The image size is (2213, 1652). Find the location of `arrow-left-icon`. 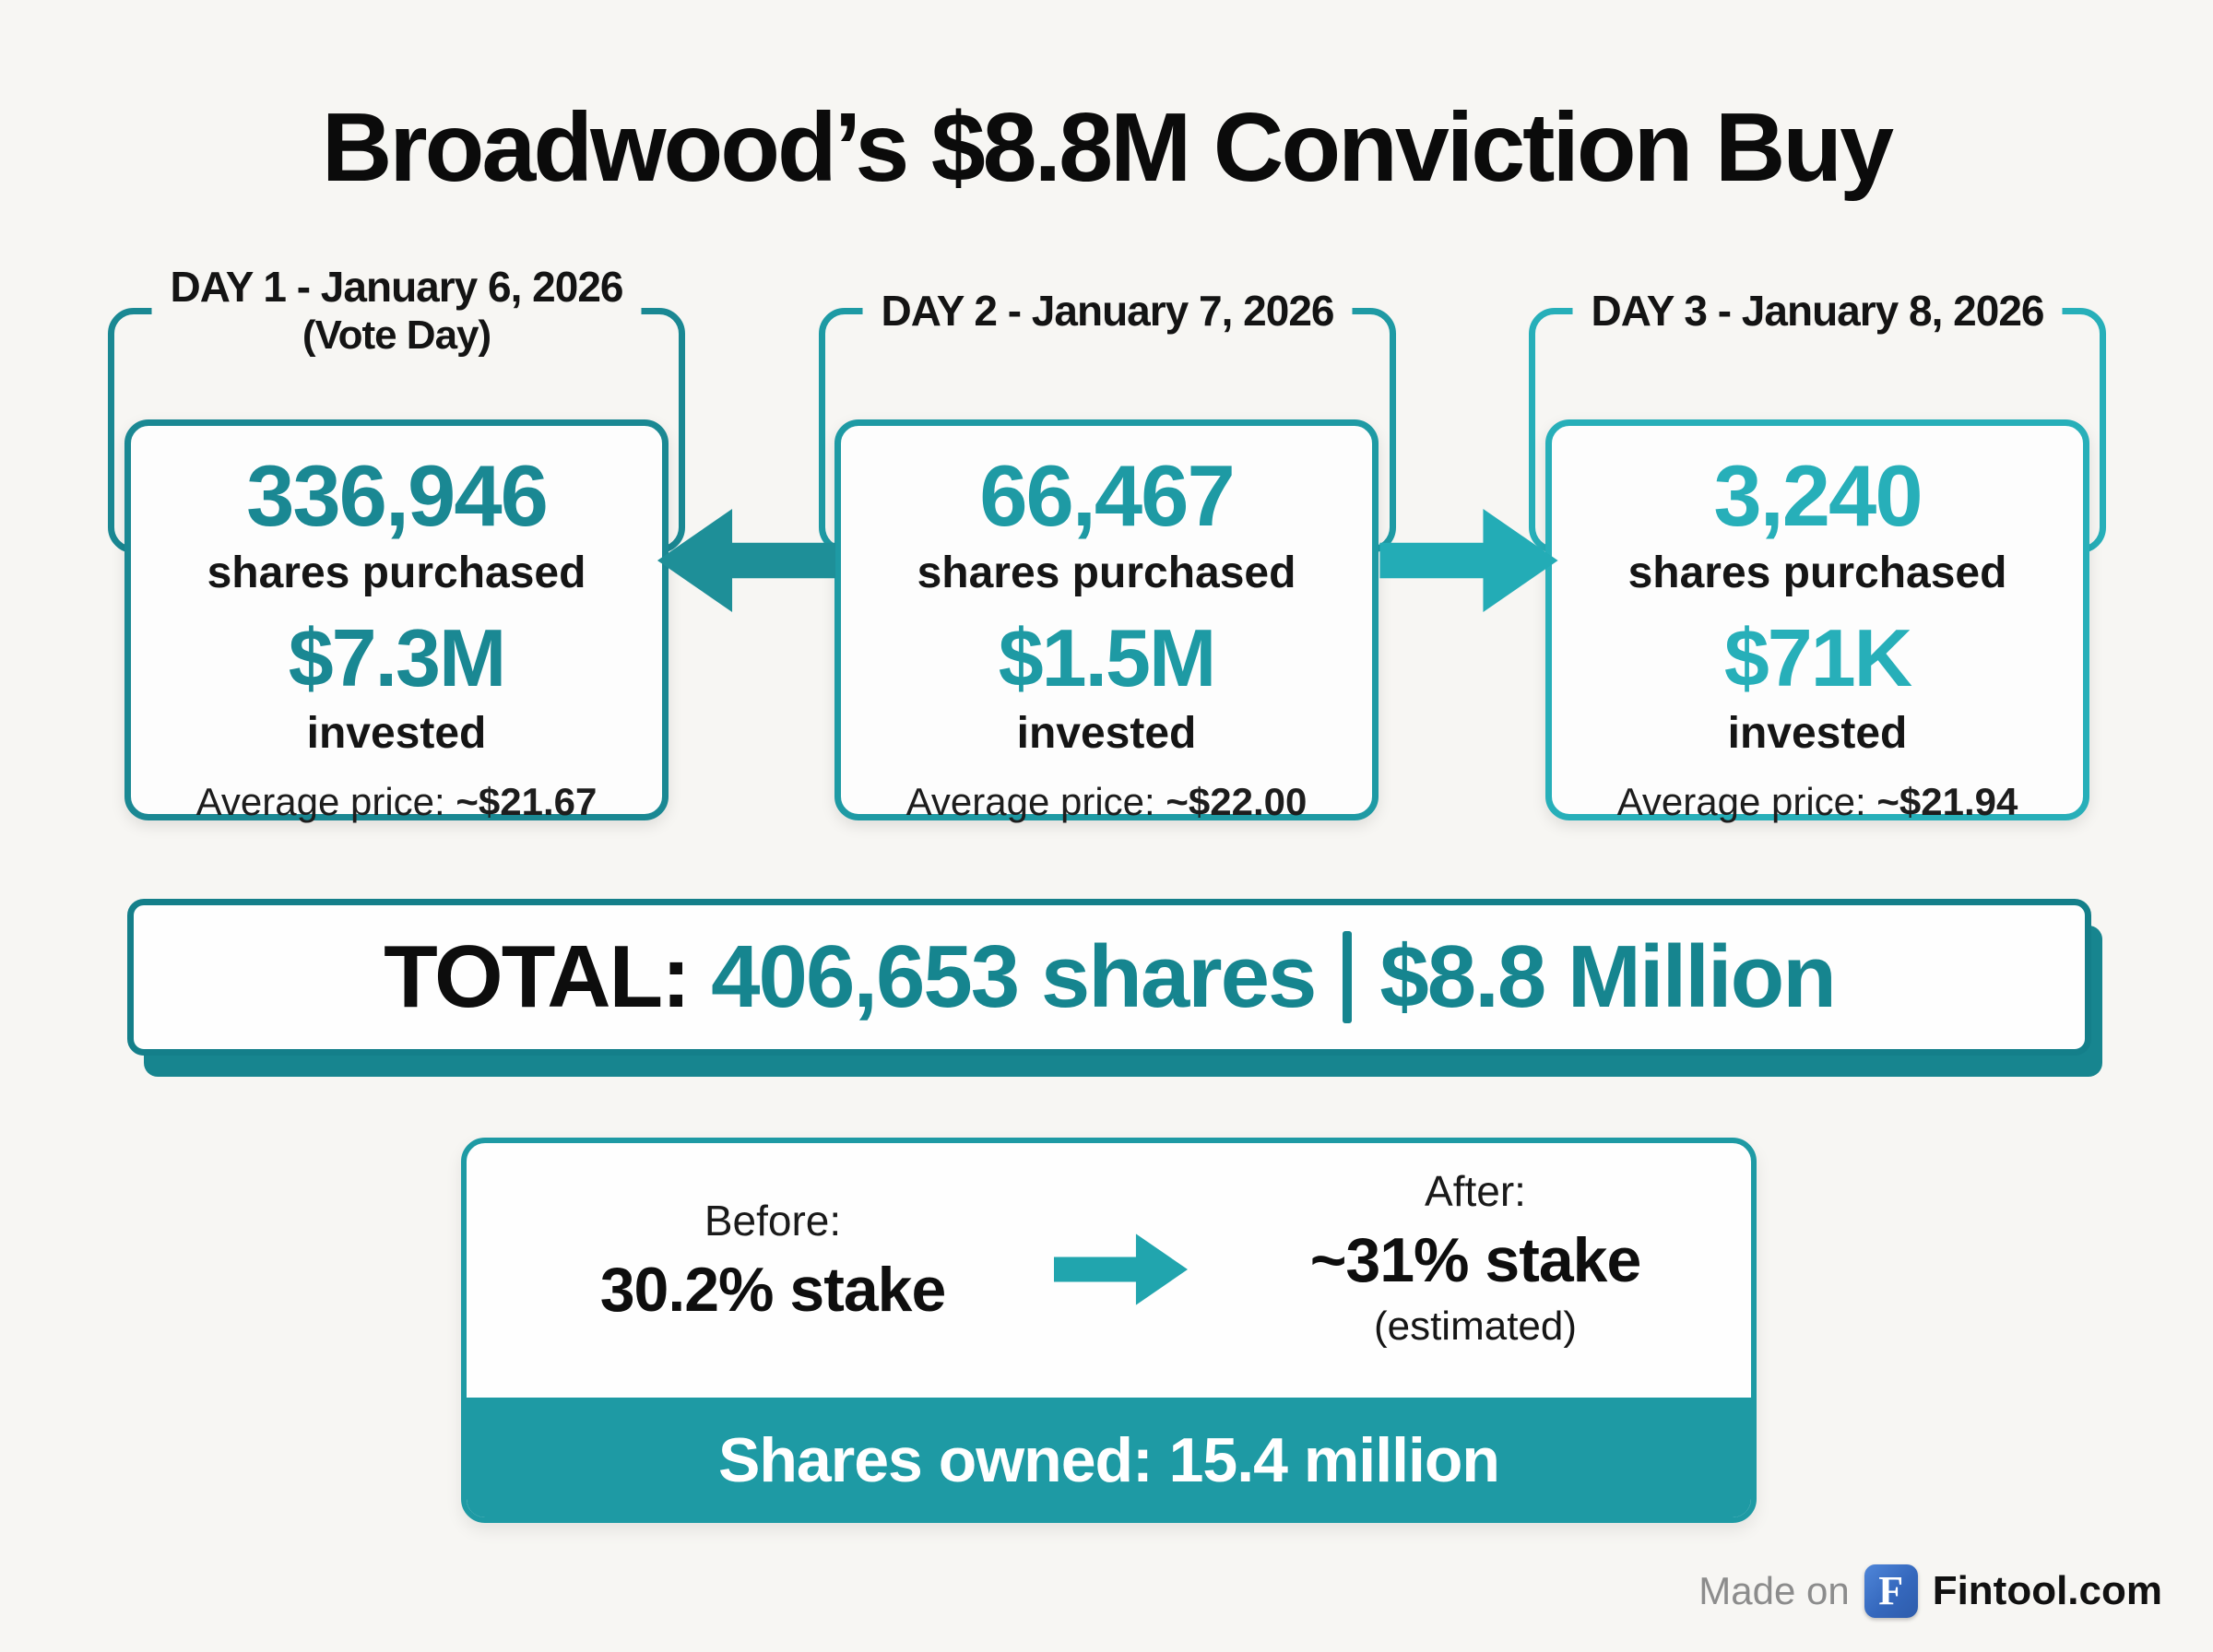

arrow-left-icon is located at coordinates (746, 560).